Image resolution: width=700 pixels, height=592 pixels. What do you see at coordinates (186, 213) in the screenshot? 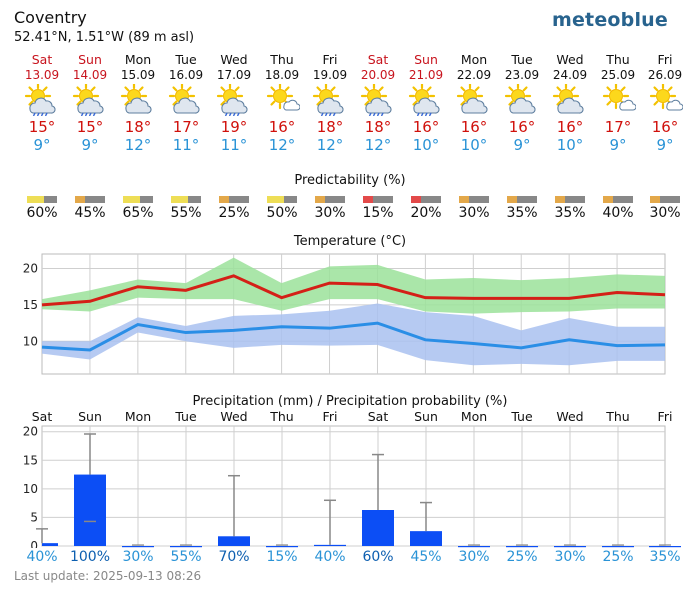
I see `predictability-value: 55%` at bounding box center [186, 213].